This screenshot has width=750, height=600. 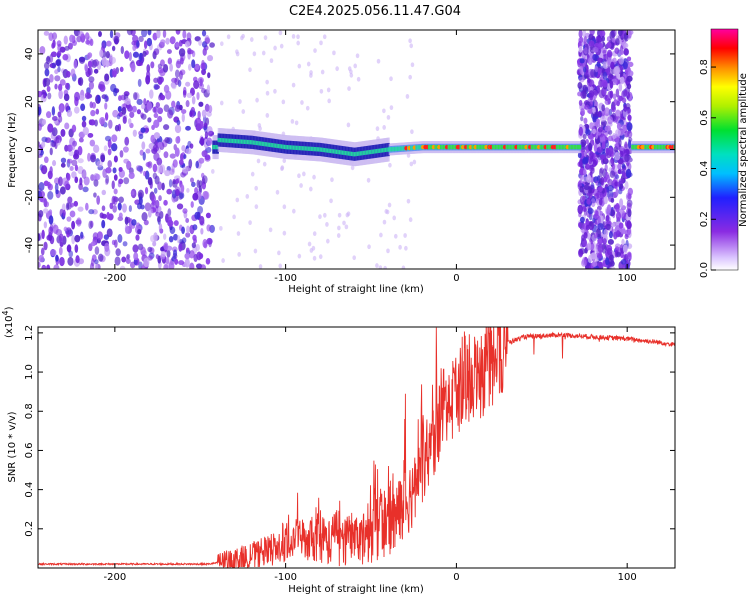 I want to click on top-x-tick-label: -100, so click(x=285, y=278).